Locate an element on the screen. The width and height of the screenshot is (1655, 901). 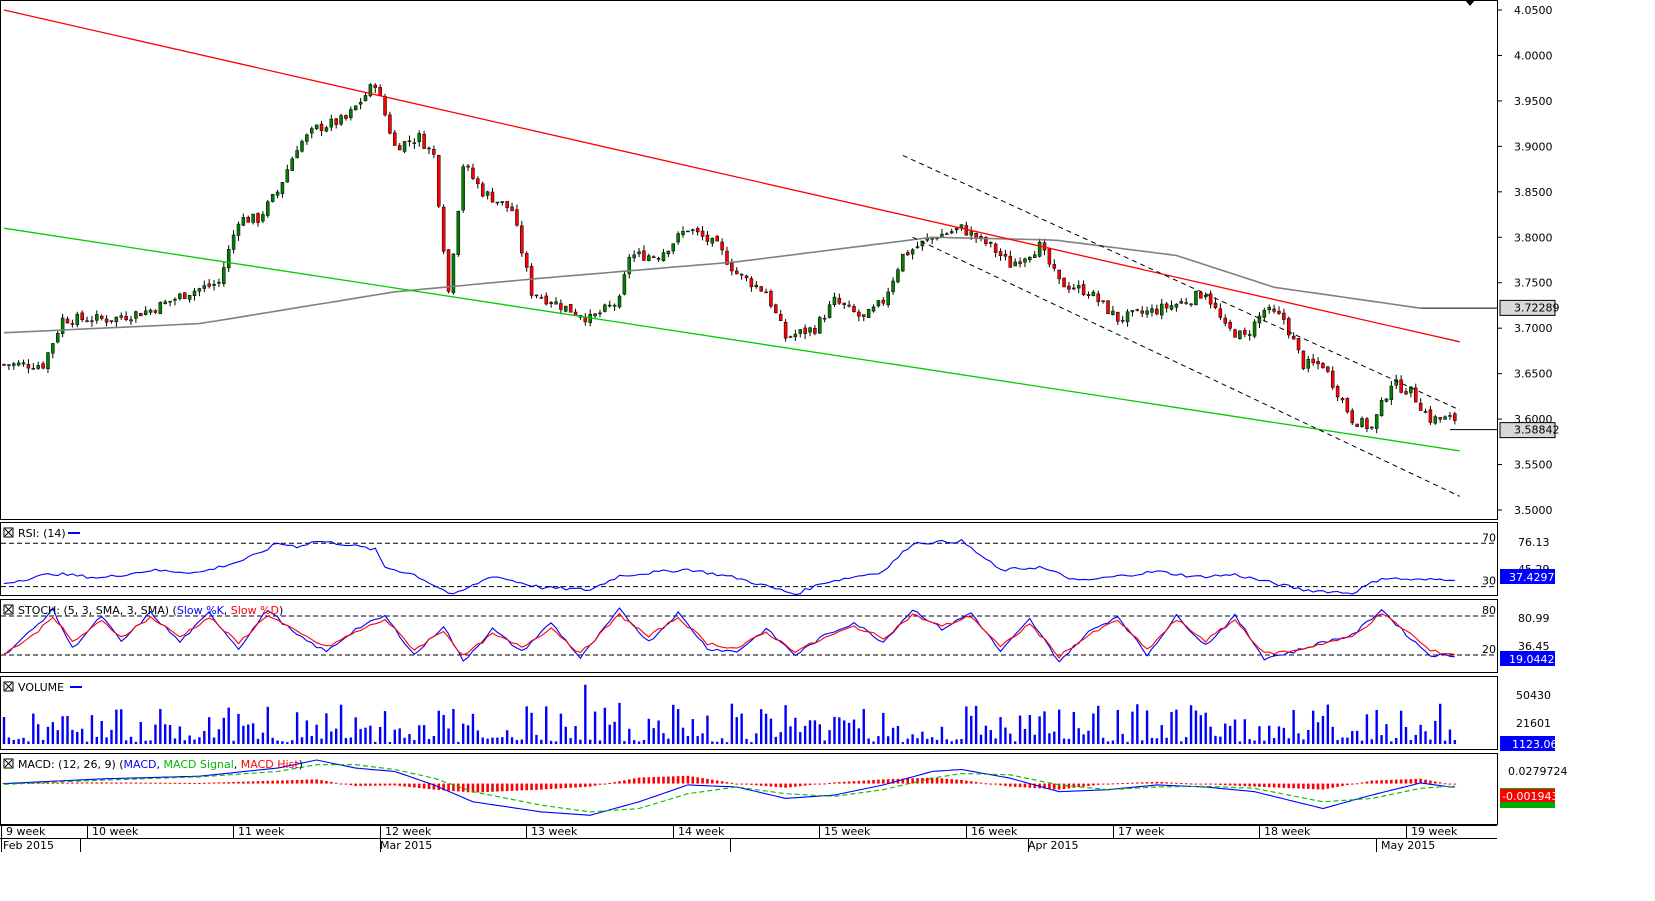
price-tick-label: 4.0000 is located at coordinates (1533, 55).